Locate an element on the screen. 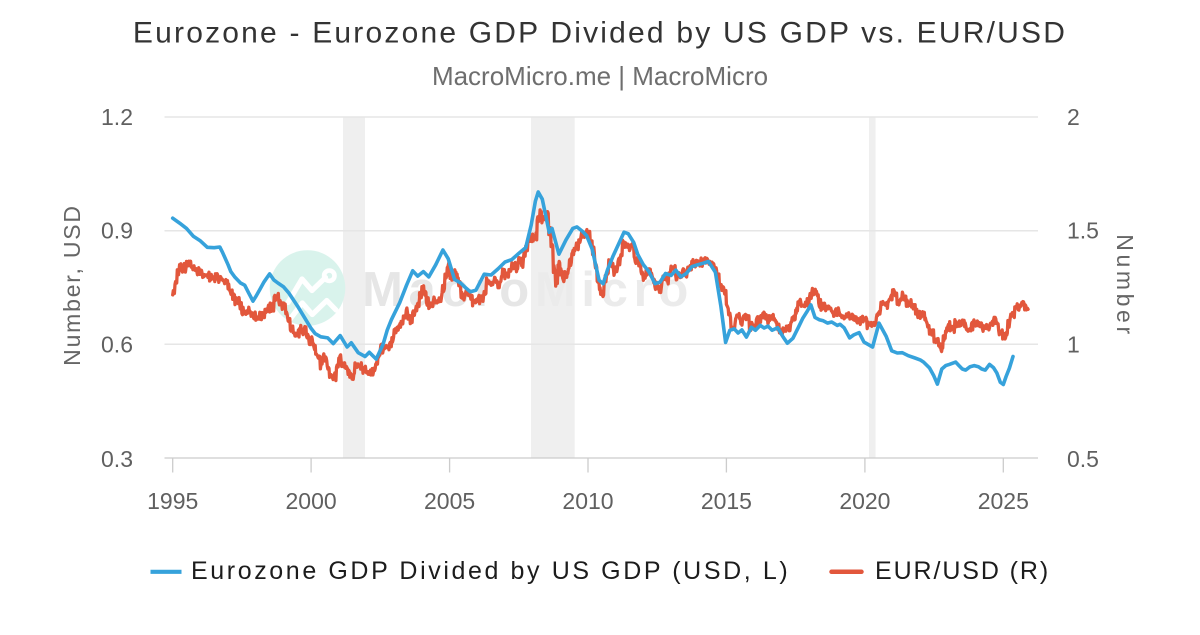 The height and width of the screenshot is (635, 1200). svg-text: 0.6 is located at coordinates (117, 344).